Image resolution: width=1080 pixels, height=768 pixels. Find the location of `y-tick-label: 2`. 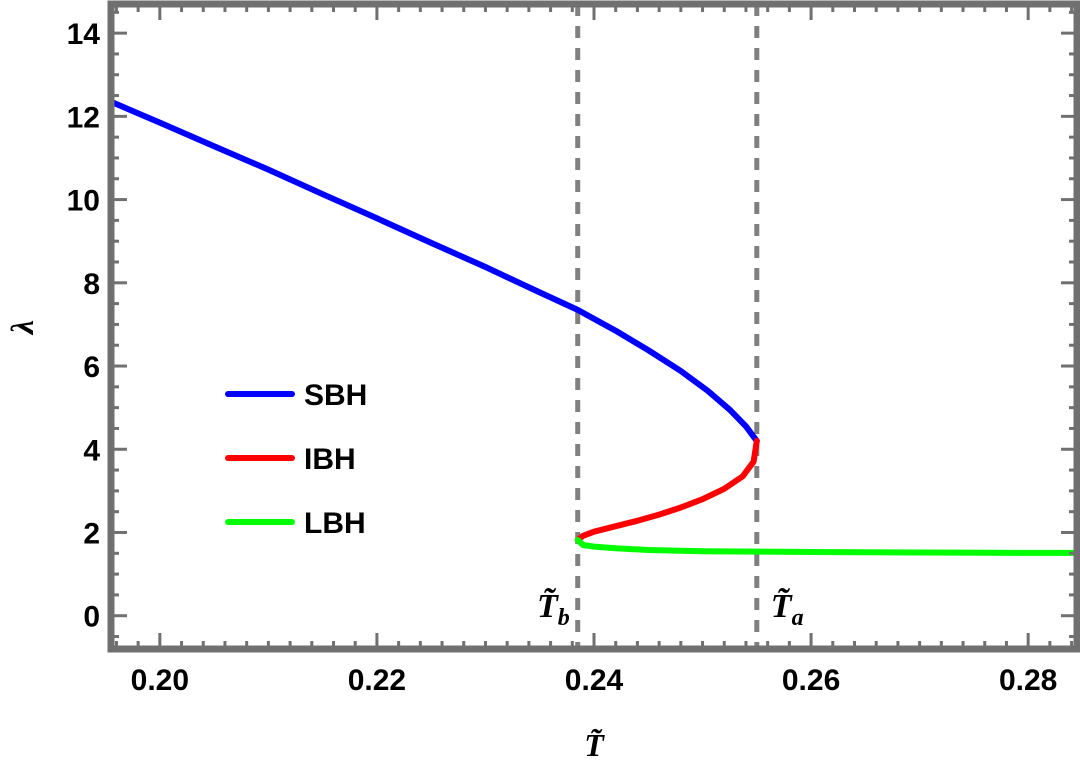

y-tick-label: 2 is located at coordinates (91, 533).